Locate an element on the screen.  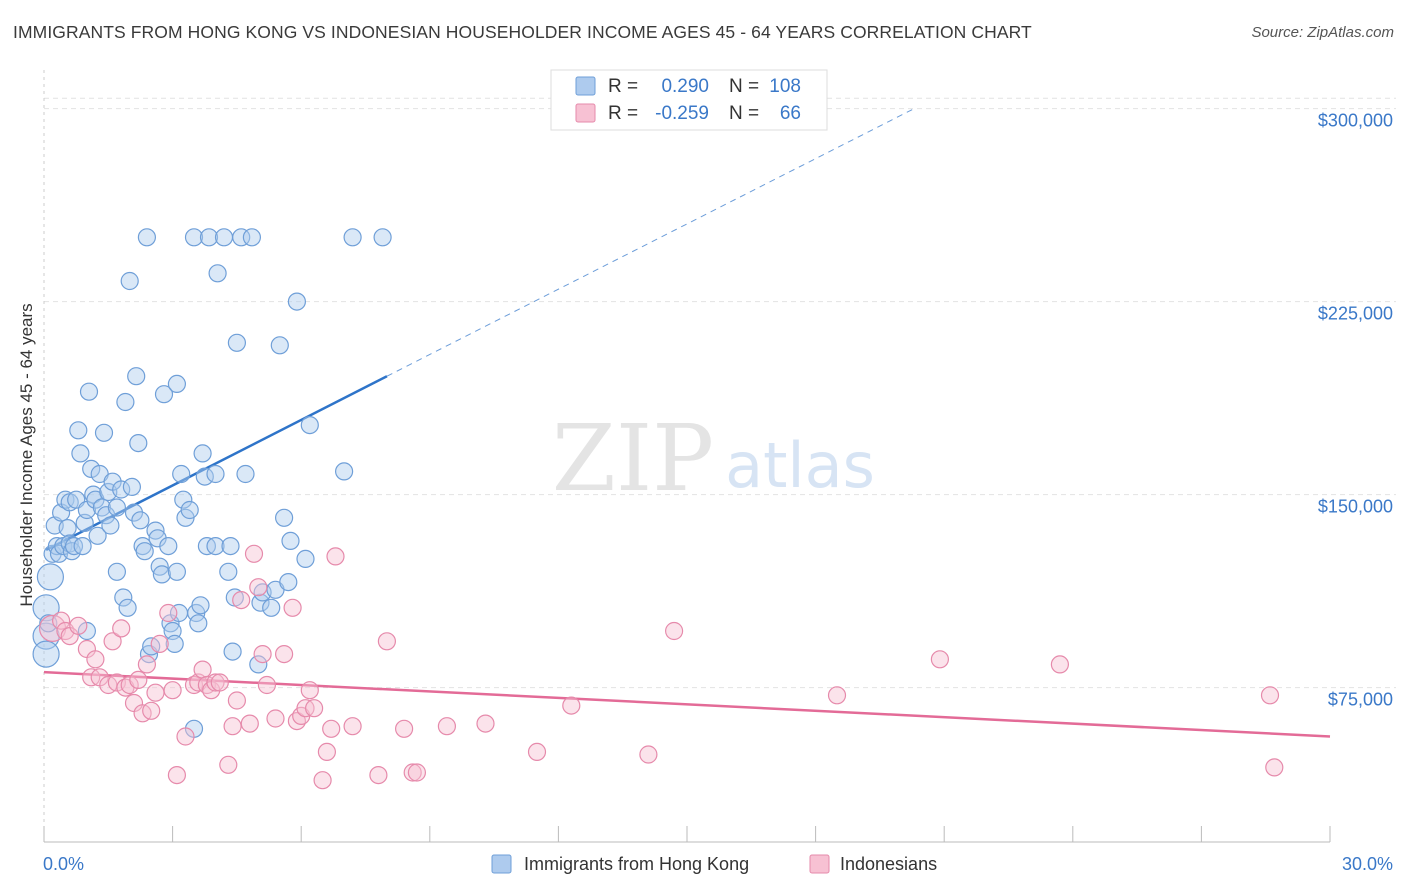
x-tick-label-min: 0.0% is located at coordinates (63, 864).